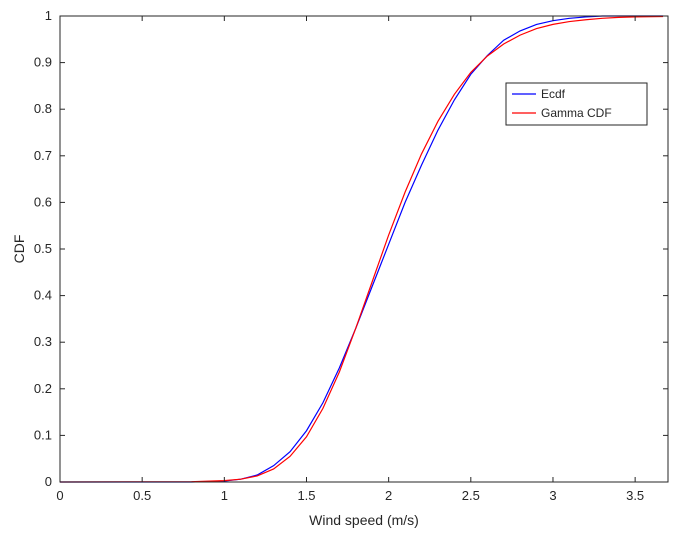 Image resolution: width=699 pixels, height=538 pixels. I want to click on x-axis-label: Wind speed (m/s), so click(364, 520).